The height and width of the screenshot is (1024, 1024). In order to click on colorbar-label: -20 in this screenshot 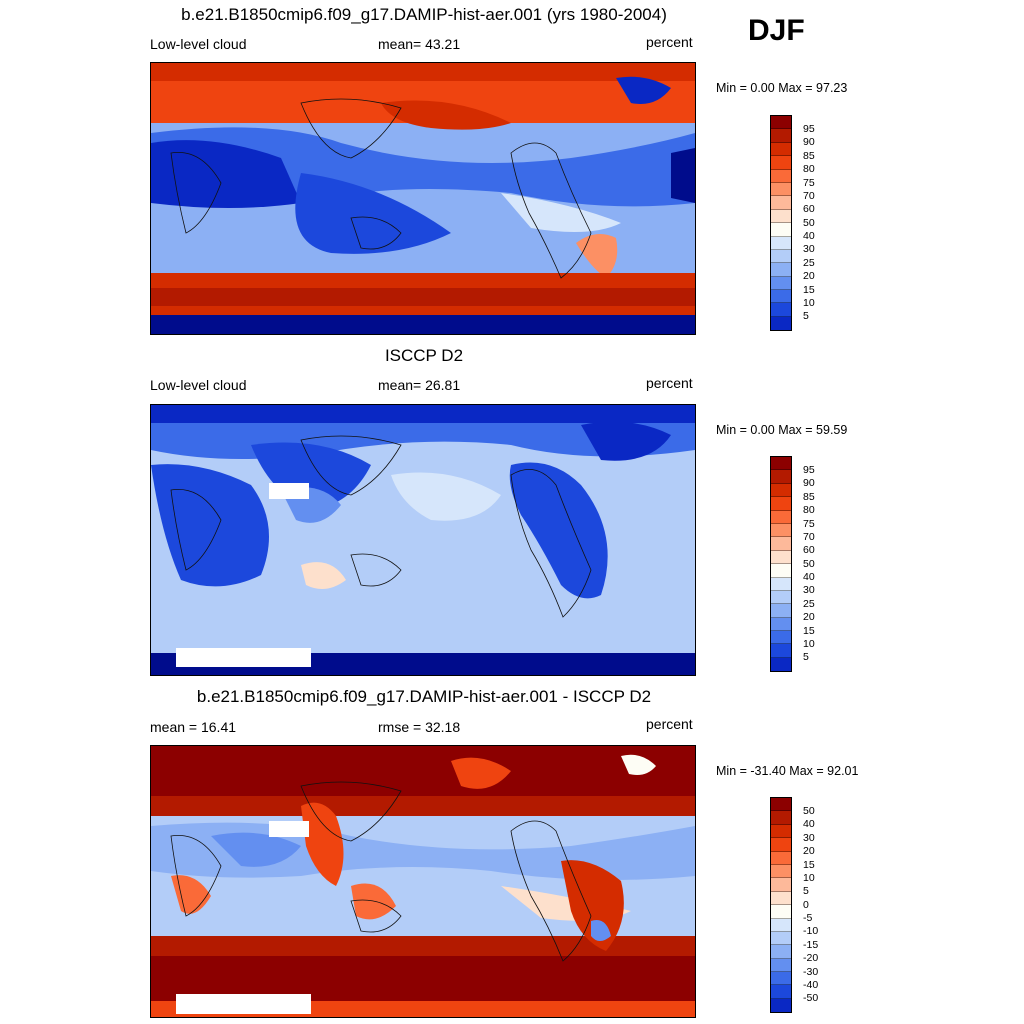, I will do `click(811, 958)`.